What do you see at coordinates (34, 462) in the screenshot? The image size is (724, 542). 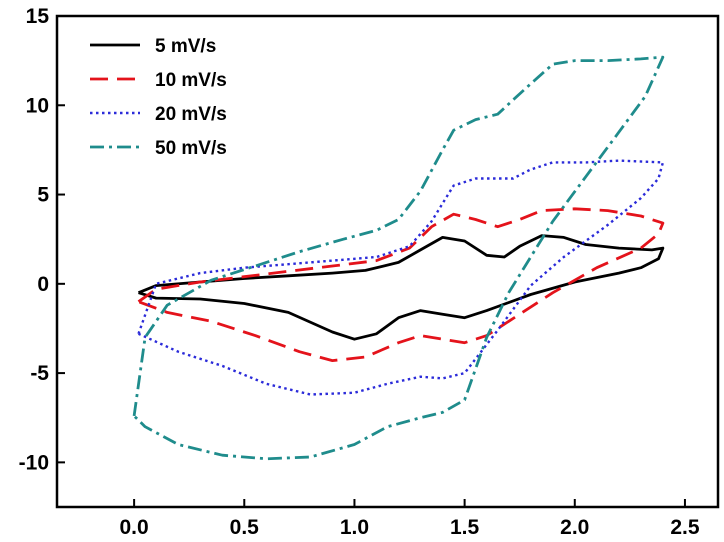 I see `y-tick-label: -10` at bounding box center [34, 462].